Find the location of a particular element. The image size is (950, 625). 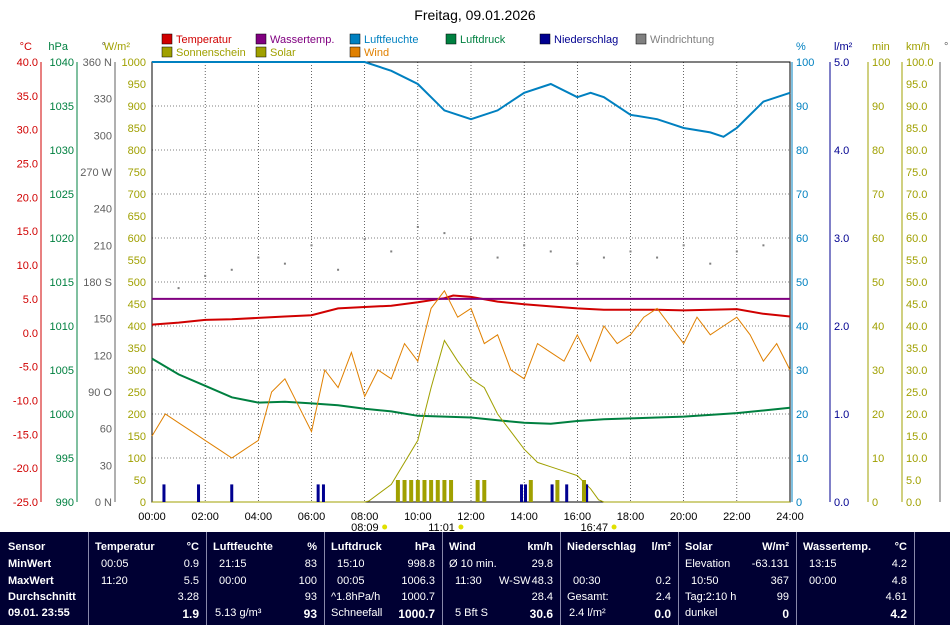

temperatur-header: Temperatur is located at coordinates (125, 547).